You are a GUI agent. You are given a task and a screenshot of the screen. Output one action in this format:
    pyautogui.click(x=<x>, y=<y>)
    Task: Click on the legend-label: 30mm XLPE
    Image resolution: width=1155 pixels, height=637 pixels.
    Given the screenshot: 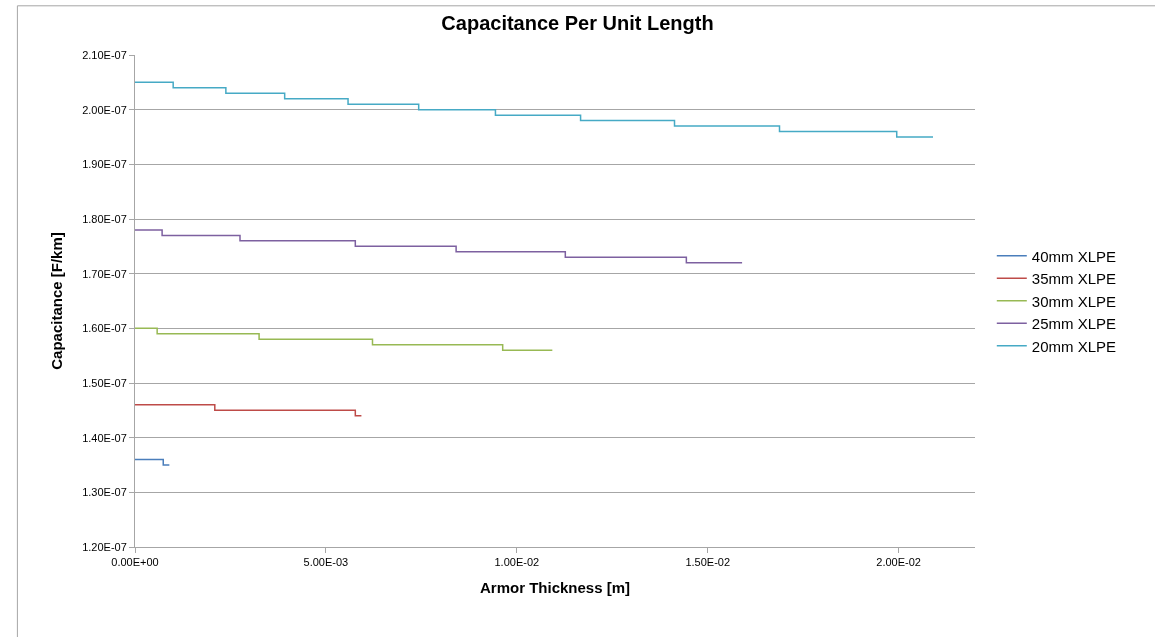 What is the action you would take?
    pyautogui.click(x=1073, y=301)
    